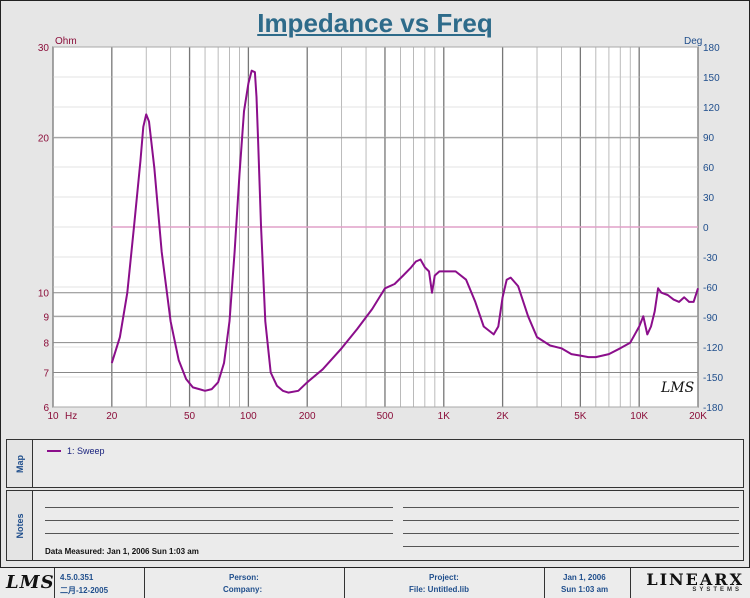  I want to click on file-label: File: Untitled.lib, so click(439, 589).